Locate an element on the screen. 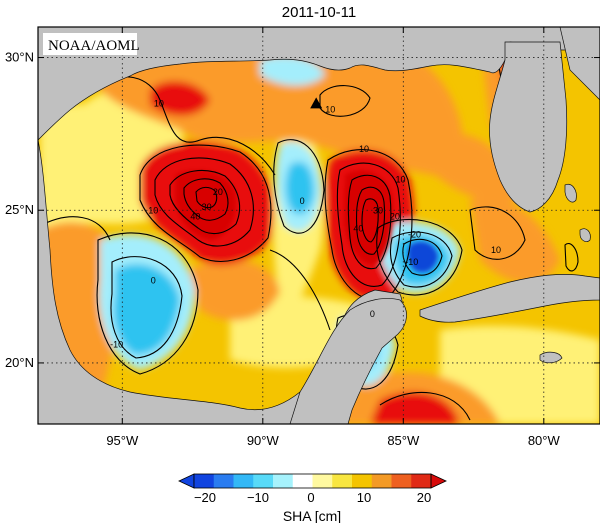  colorbar-tick-labels: −20 −10 0 10 20 is located at coordinates (312, 497).